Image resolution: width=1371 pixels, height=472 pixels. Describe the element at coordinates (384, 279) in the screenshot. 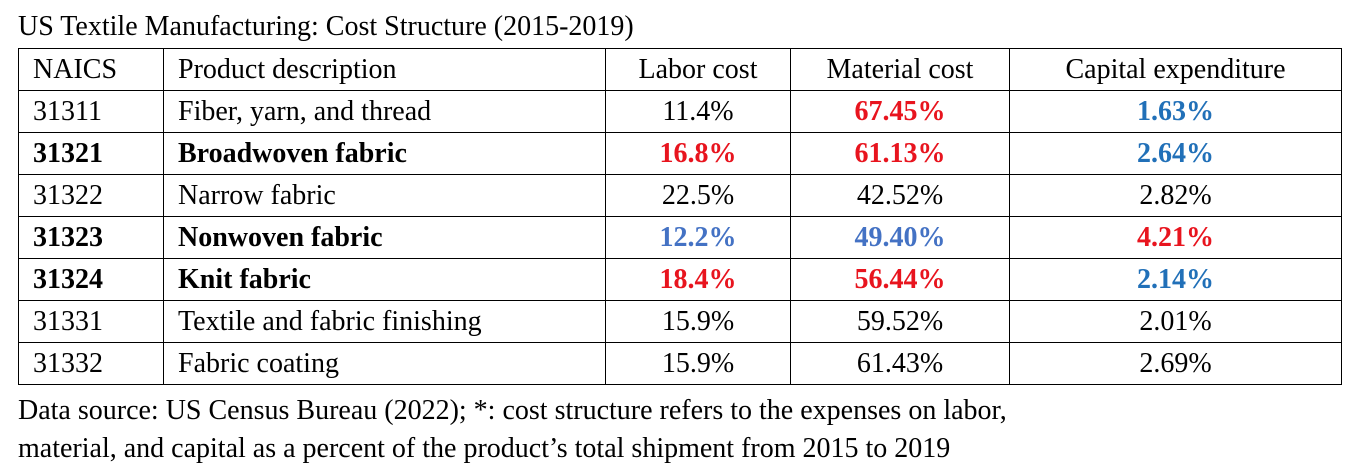

I see `cell: Knit fabric` at that location.